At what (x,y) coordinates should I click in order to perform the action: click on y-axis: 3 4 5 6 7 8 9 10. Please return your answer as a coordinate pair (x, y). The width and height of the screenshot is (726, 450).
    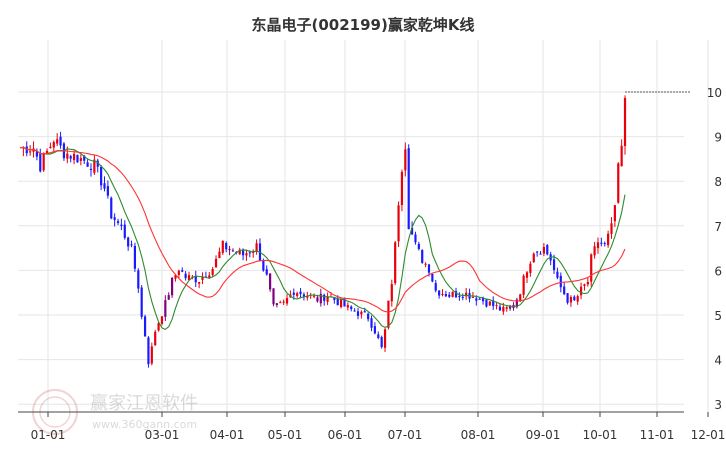
    Looking at the image, I should click on (714, 249).